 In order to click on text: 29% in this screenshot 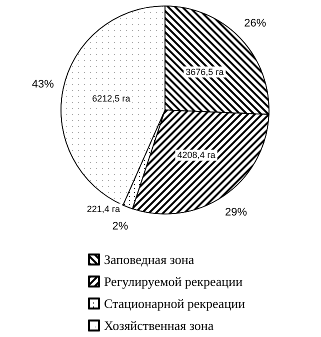, I will do `click(236, 212)`.